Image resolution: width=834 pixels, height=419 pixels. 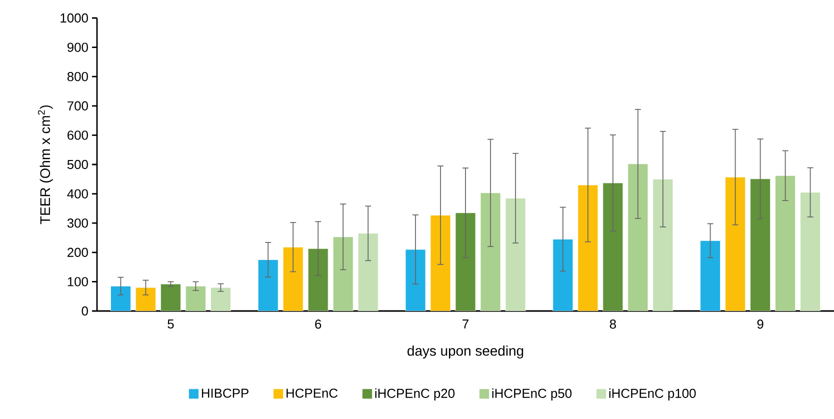 What do you see at coordinates (312, 393) in the screenshot?
I see `legend-label: HCPEnC` at bounding box center [312, 393].